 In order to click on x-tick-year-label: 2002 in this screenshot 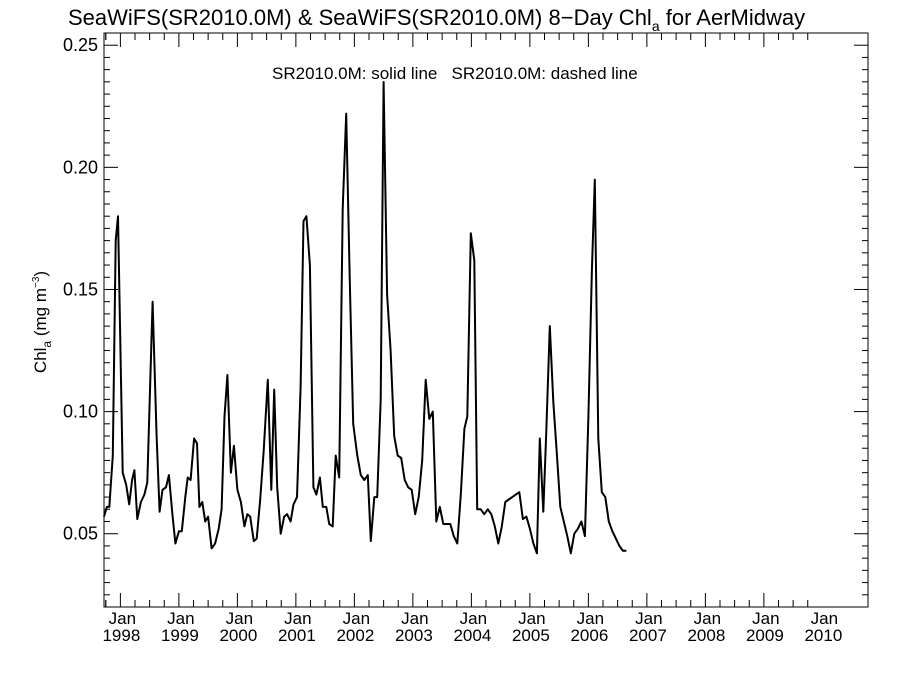, I will do `click(355, 635)`.